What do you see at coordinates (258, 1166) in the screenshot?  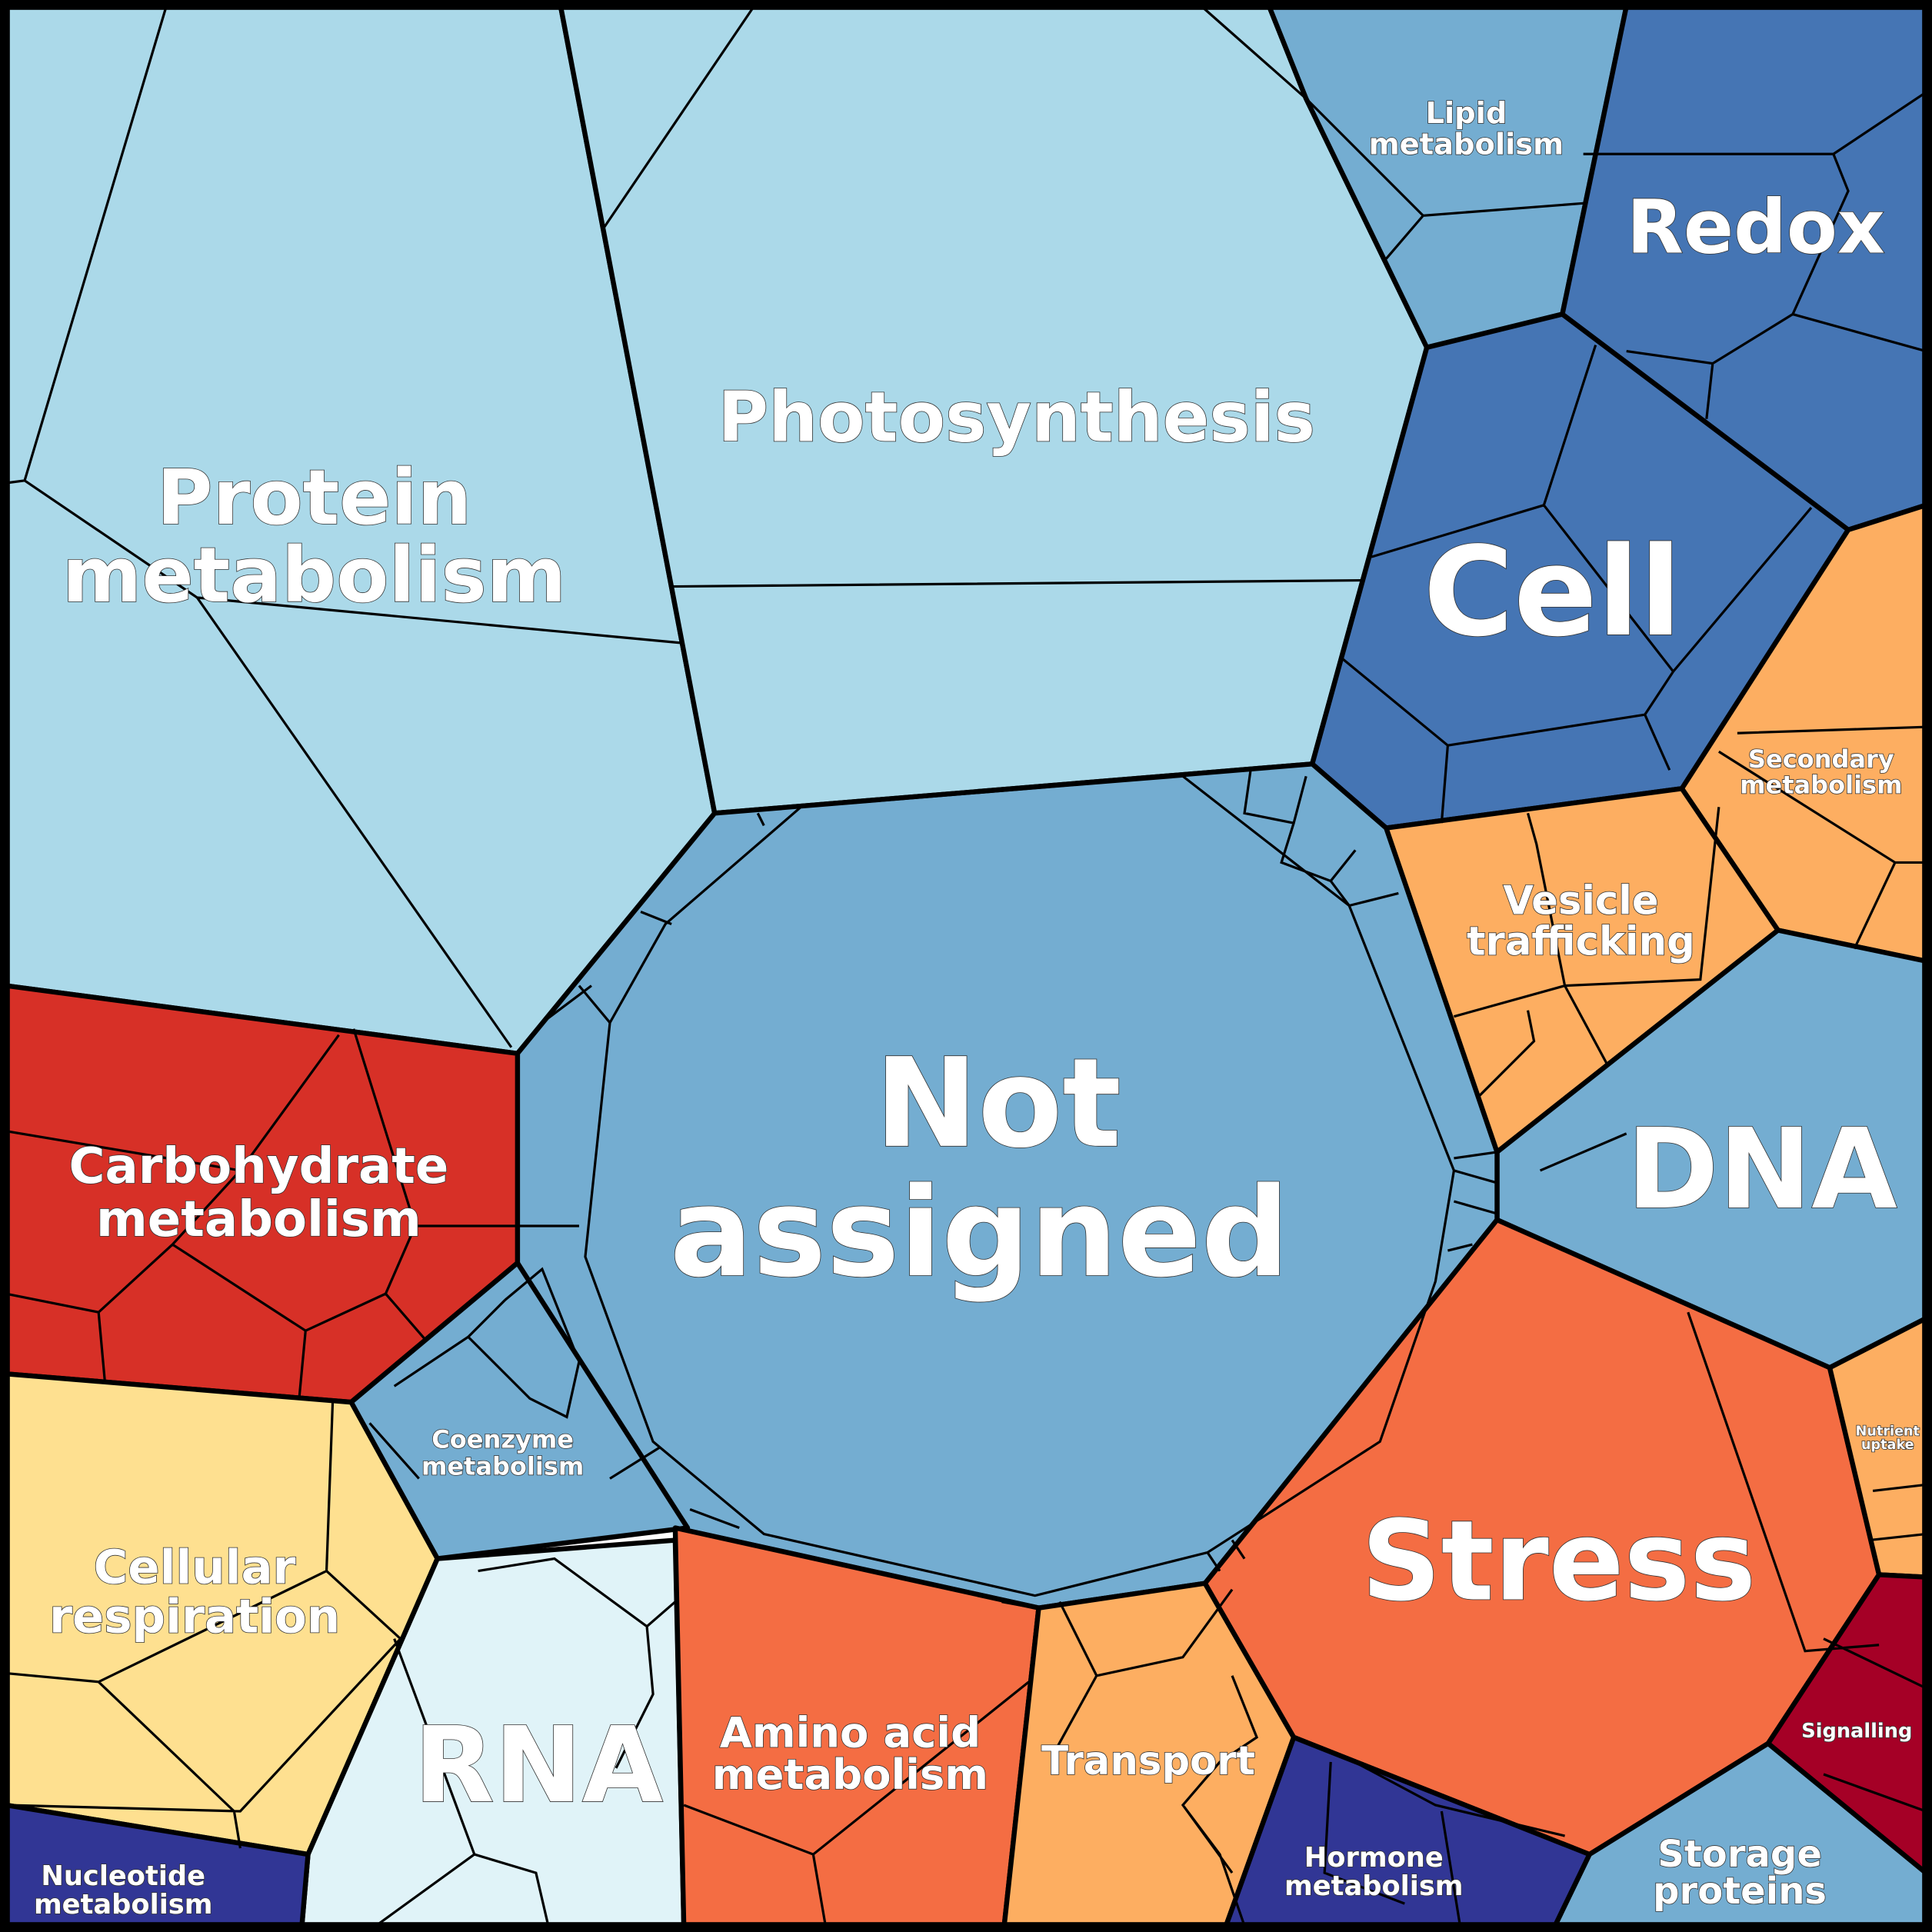 I see `label-line: Carbohydrate` at bounding box center [258, 1166].